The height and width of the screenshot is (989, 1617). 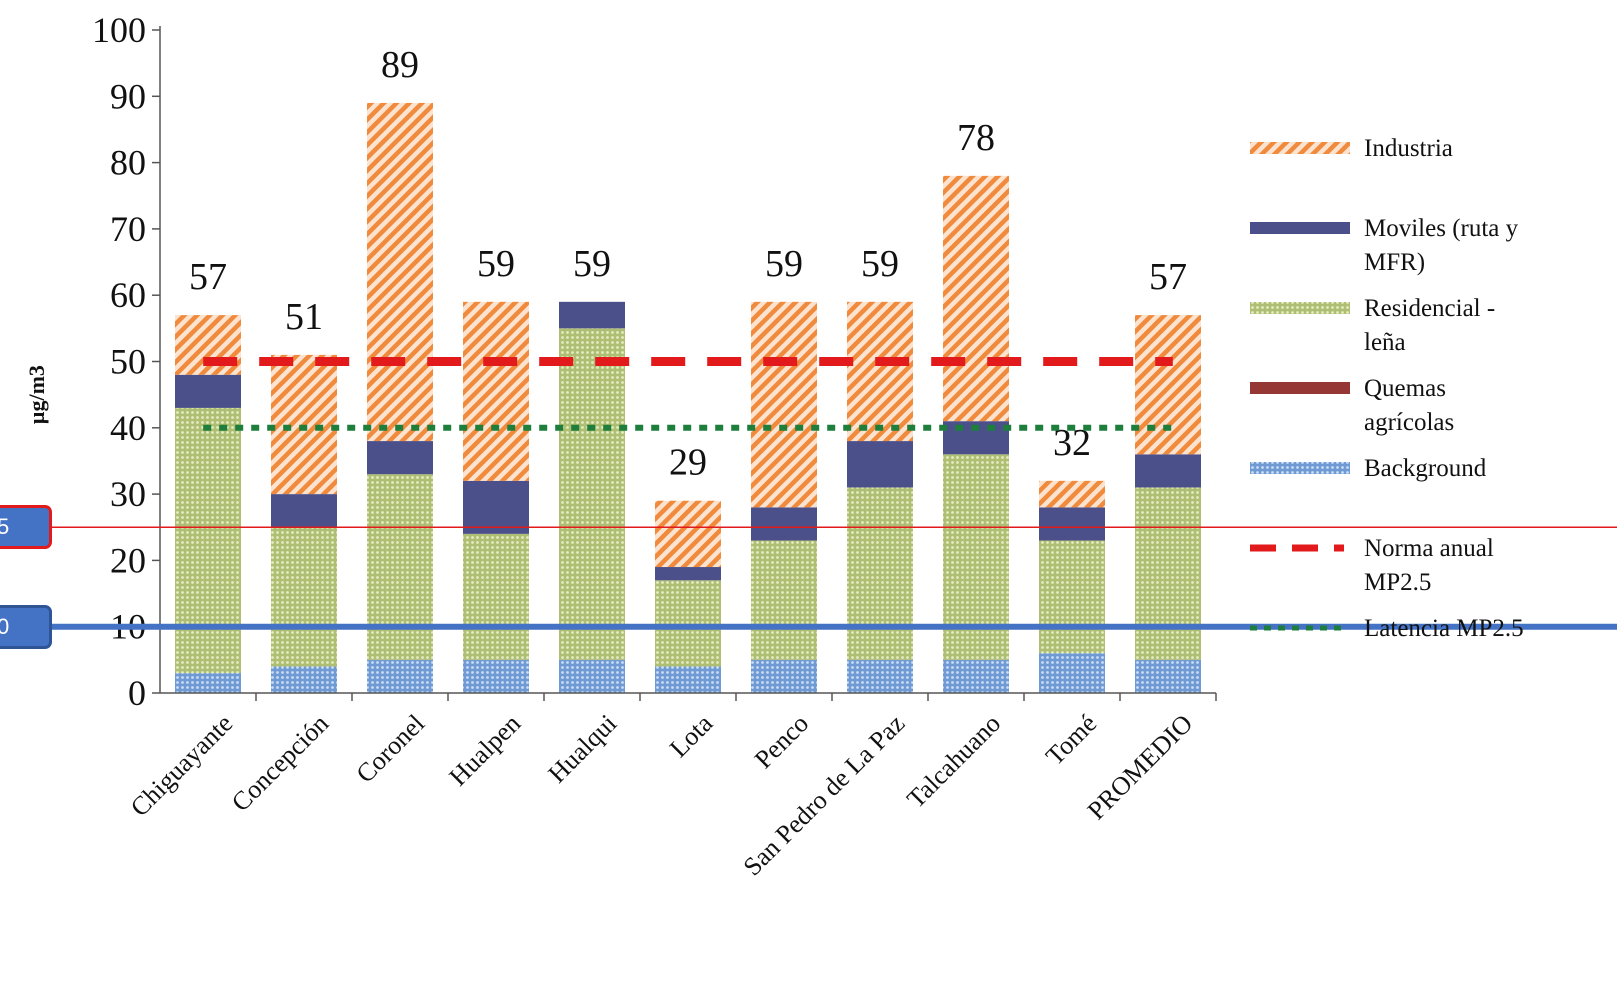 I want to click on category-label: Hualpen, so click(x=484, y=750).